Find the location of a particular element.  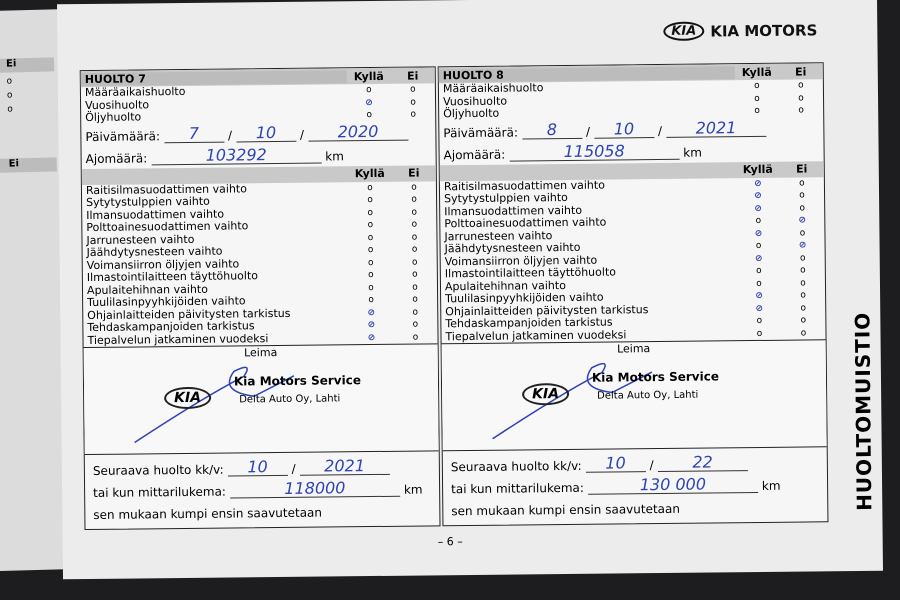

mileage-value: 103292 is located at coordinates (236, 155).